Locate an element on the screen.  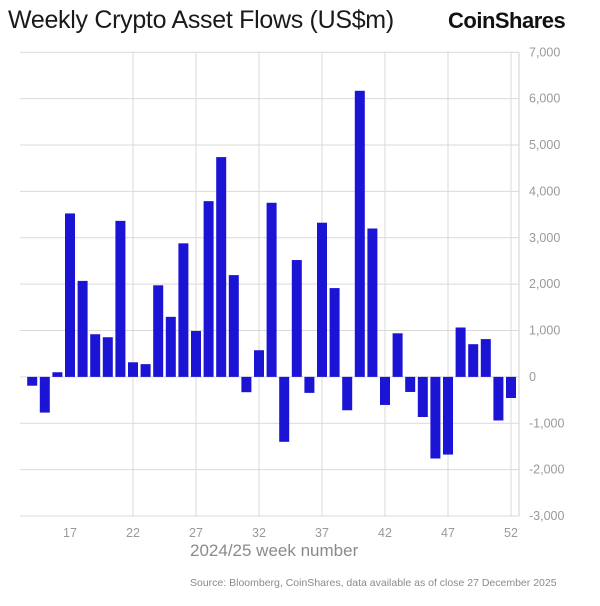
y-tick-label: 2,000 is located at coordinates (544, 284).